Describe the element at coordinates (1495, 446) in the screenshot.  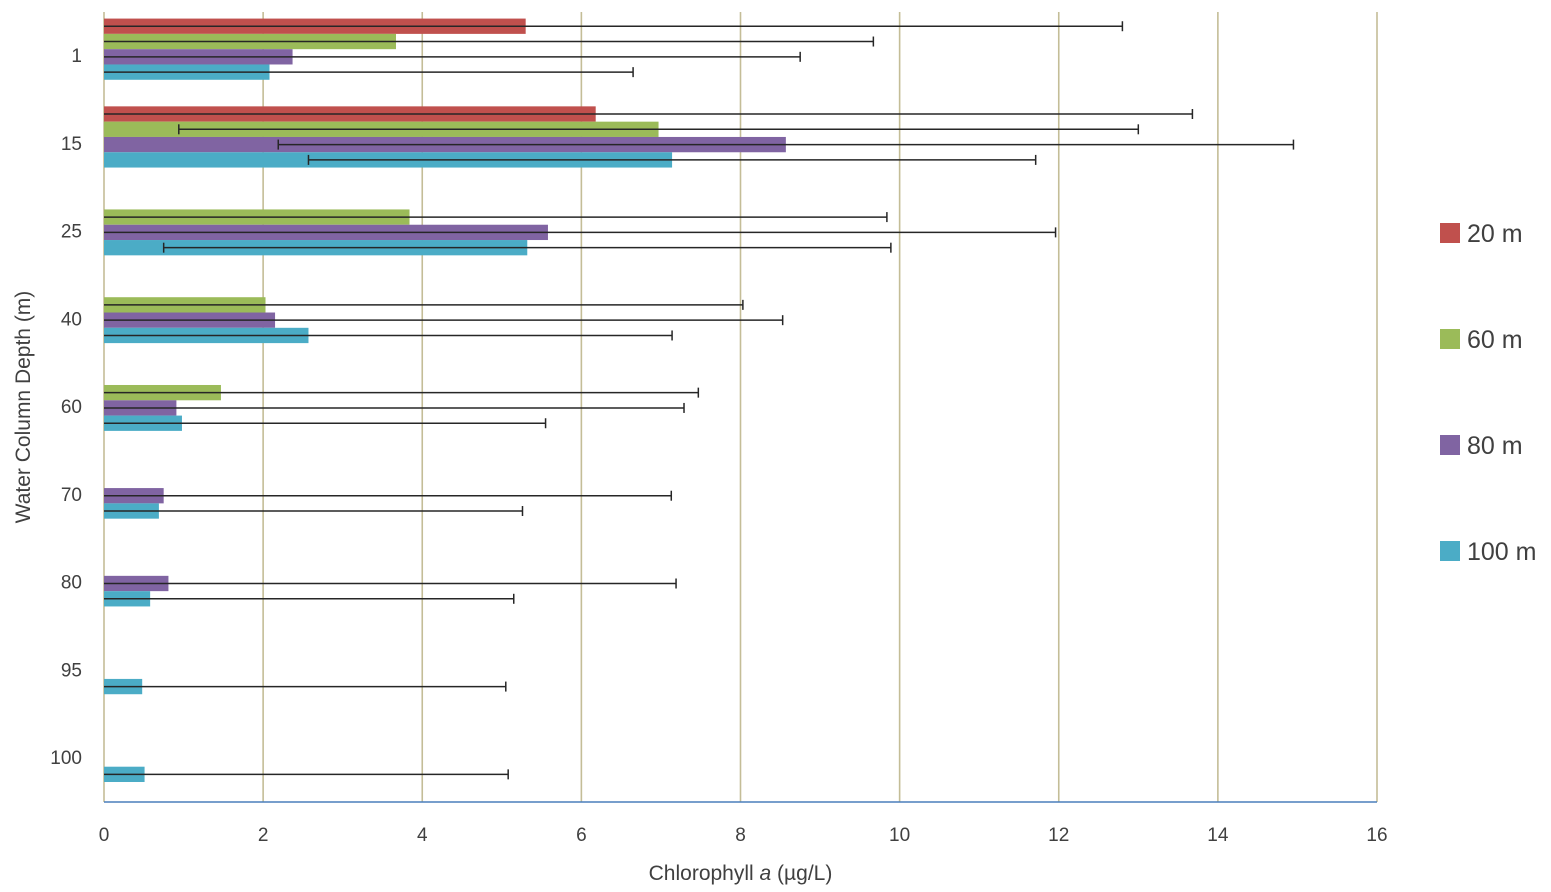
I see `legend-label: 80 m` at that location.